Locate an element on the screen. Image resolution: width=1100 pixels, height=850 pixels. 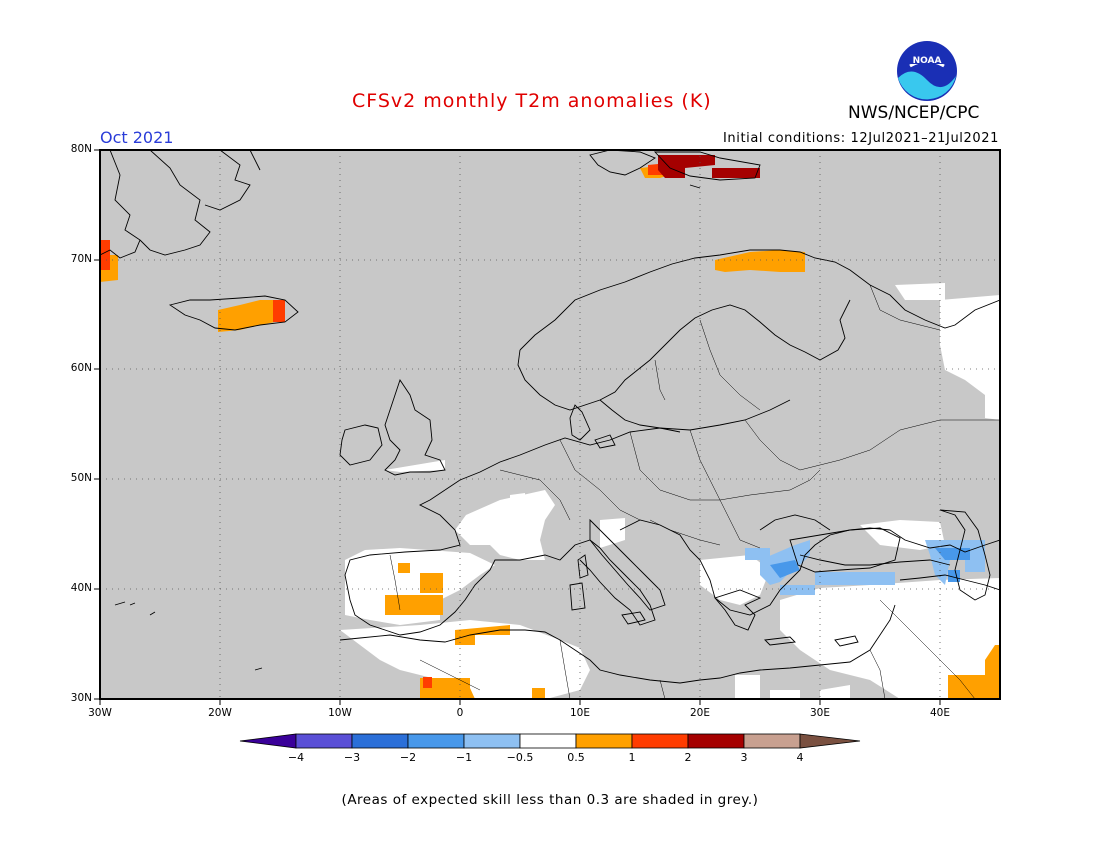
lon-label-20e: 20E is located at coordinates (700, 713).